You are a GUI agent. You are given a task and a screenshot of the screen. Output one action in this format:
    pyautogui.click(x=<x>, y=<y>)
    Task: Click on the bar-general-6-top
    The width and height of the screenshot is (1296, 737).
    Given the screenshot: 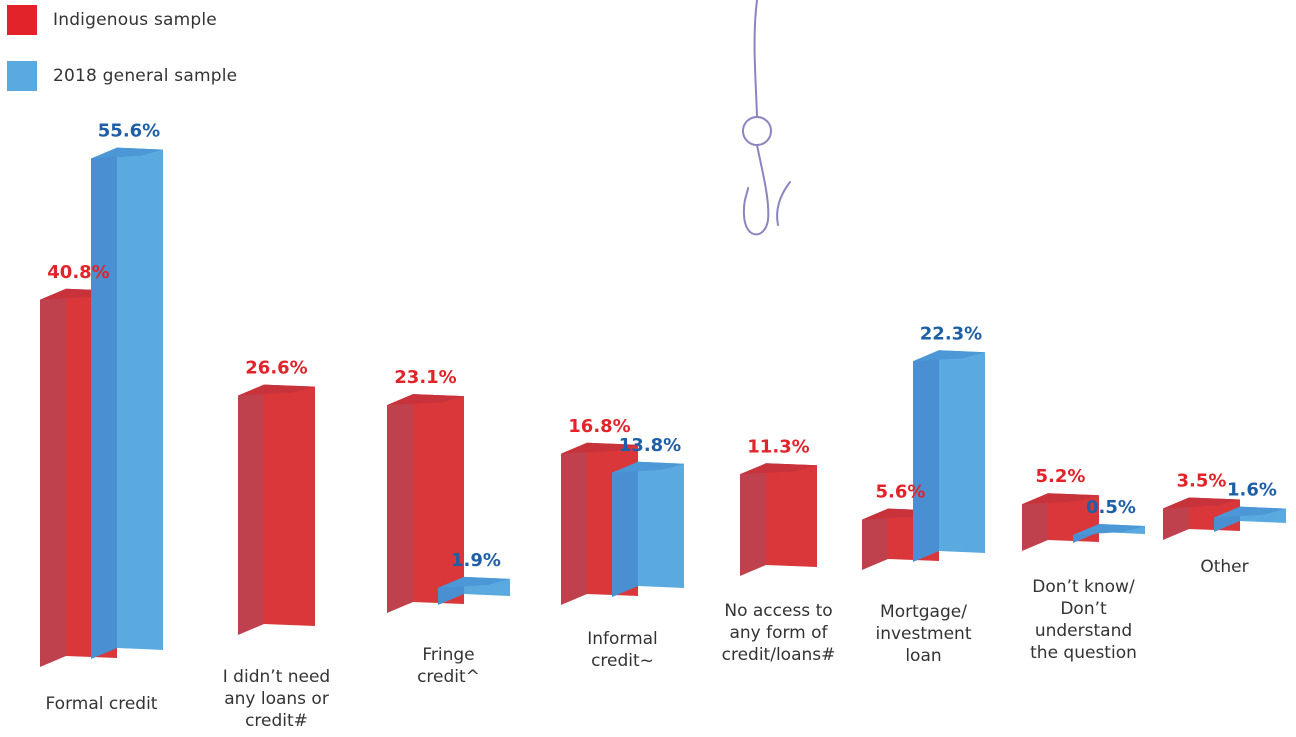 What is the action you would take?
    pyautogui.click(x=1109, y=529)
    